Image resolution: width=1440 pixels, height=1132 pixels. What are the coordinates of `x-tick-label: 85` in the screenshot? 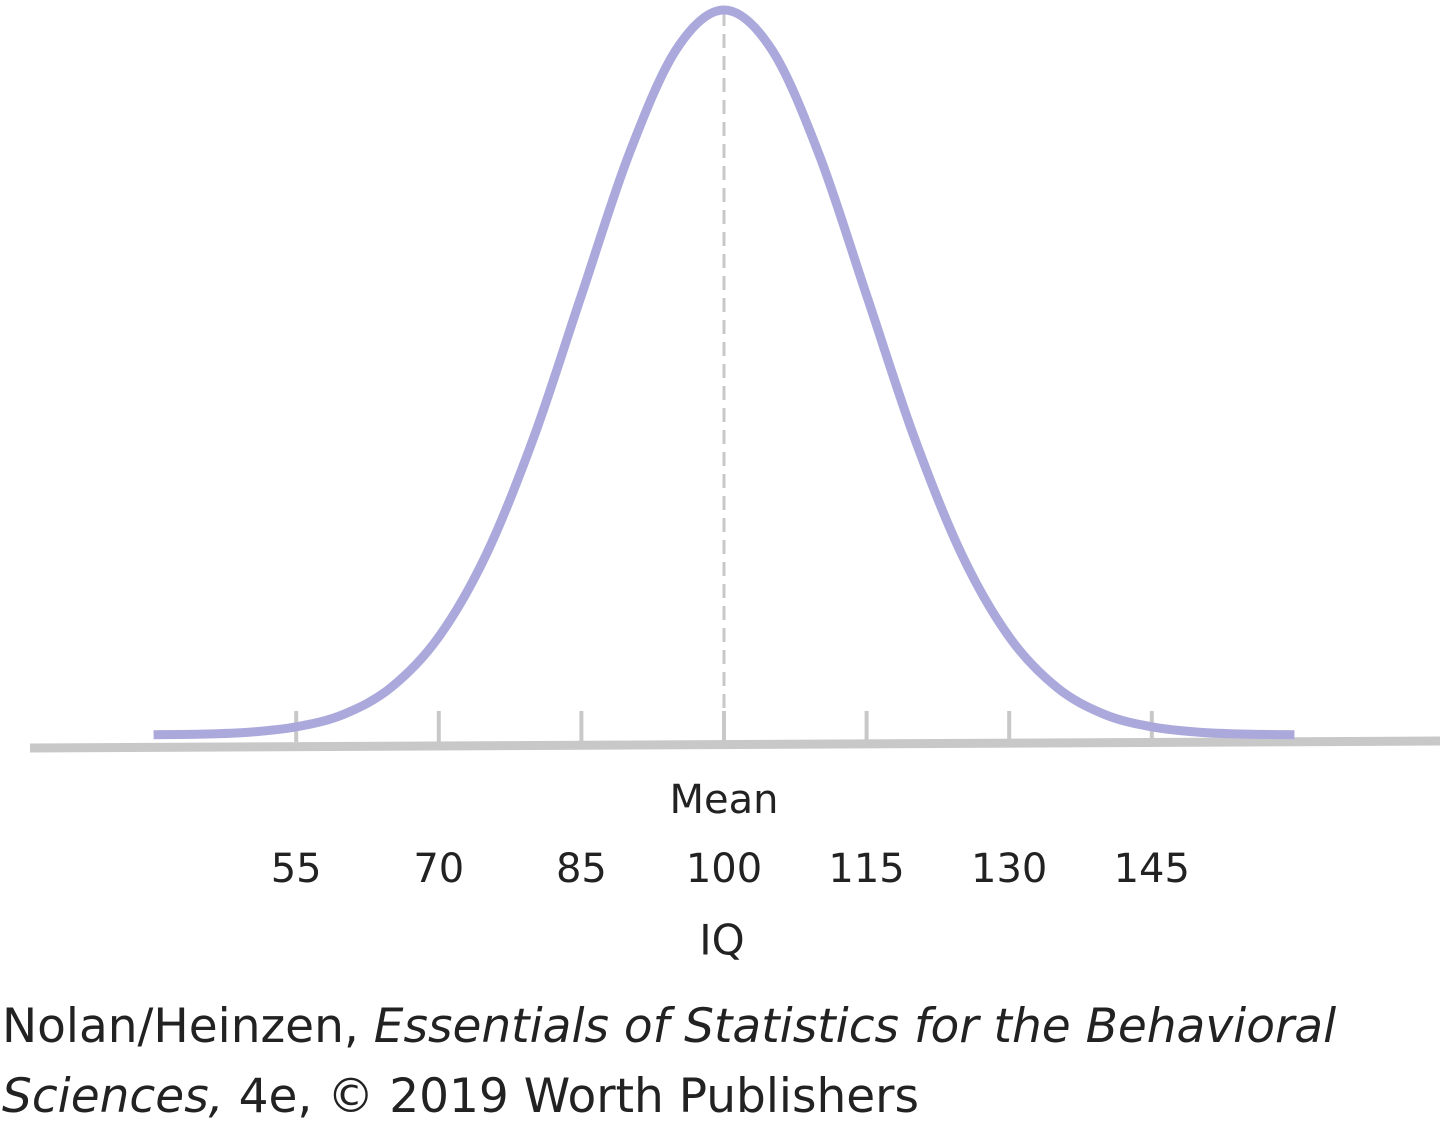 It's located at (581, 869).